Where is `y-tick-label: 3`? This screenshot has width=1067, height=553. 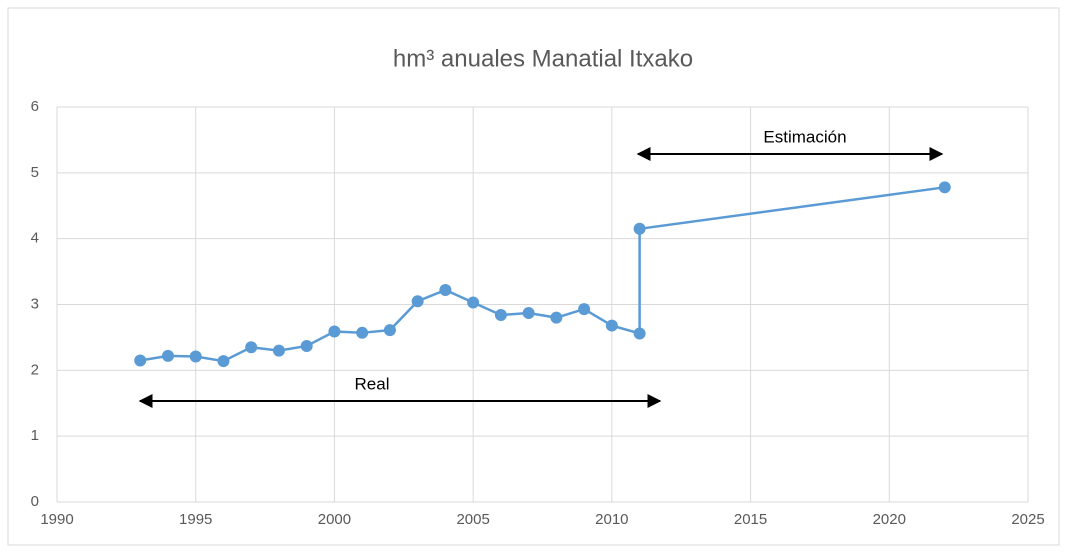 y-tick-label: 3 is located at coordinates (35, 303).